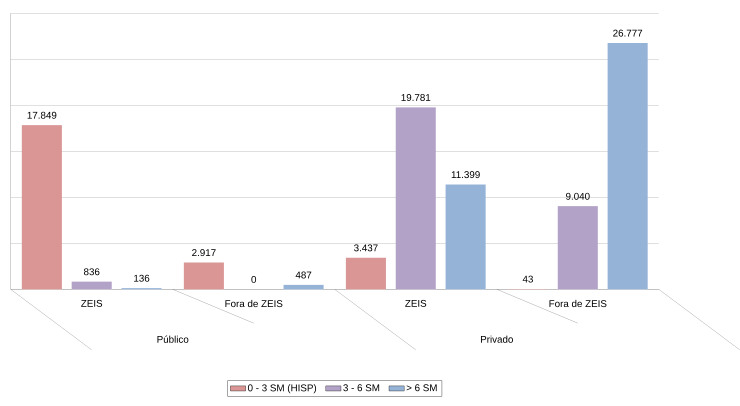 Image resolution: width=740 pixels, height=406 pixels. Describe the element at coordinates (142, 278) in the screenshot. I see `data-label: 136` at that location.